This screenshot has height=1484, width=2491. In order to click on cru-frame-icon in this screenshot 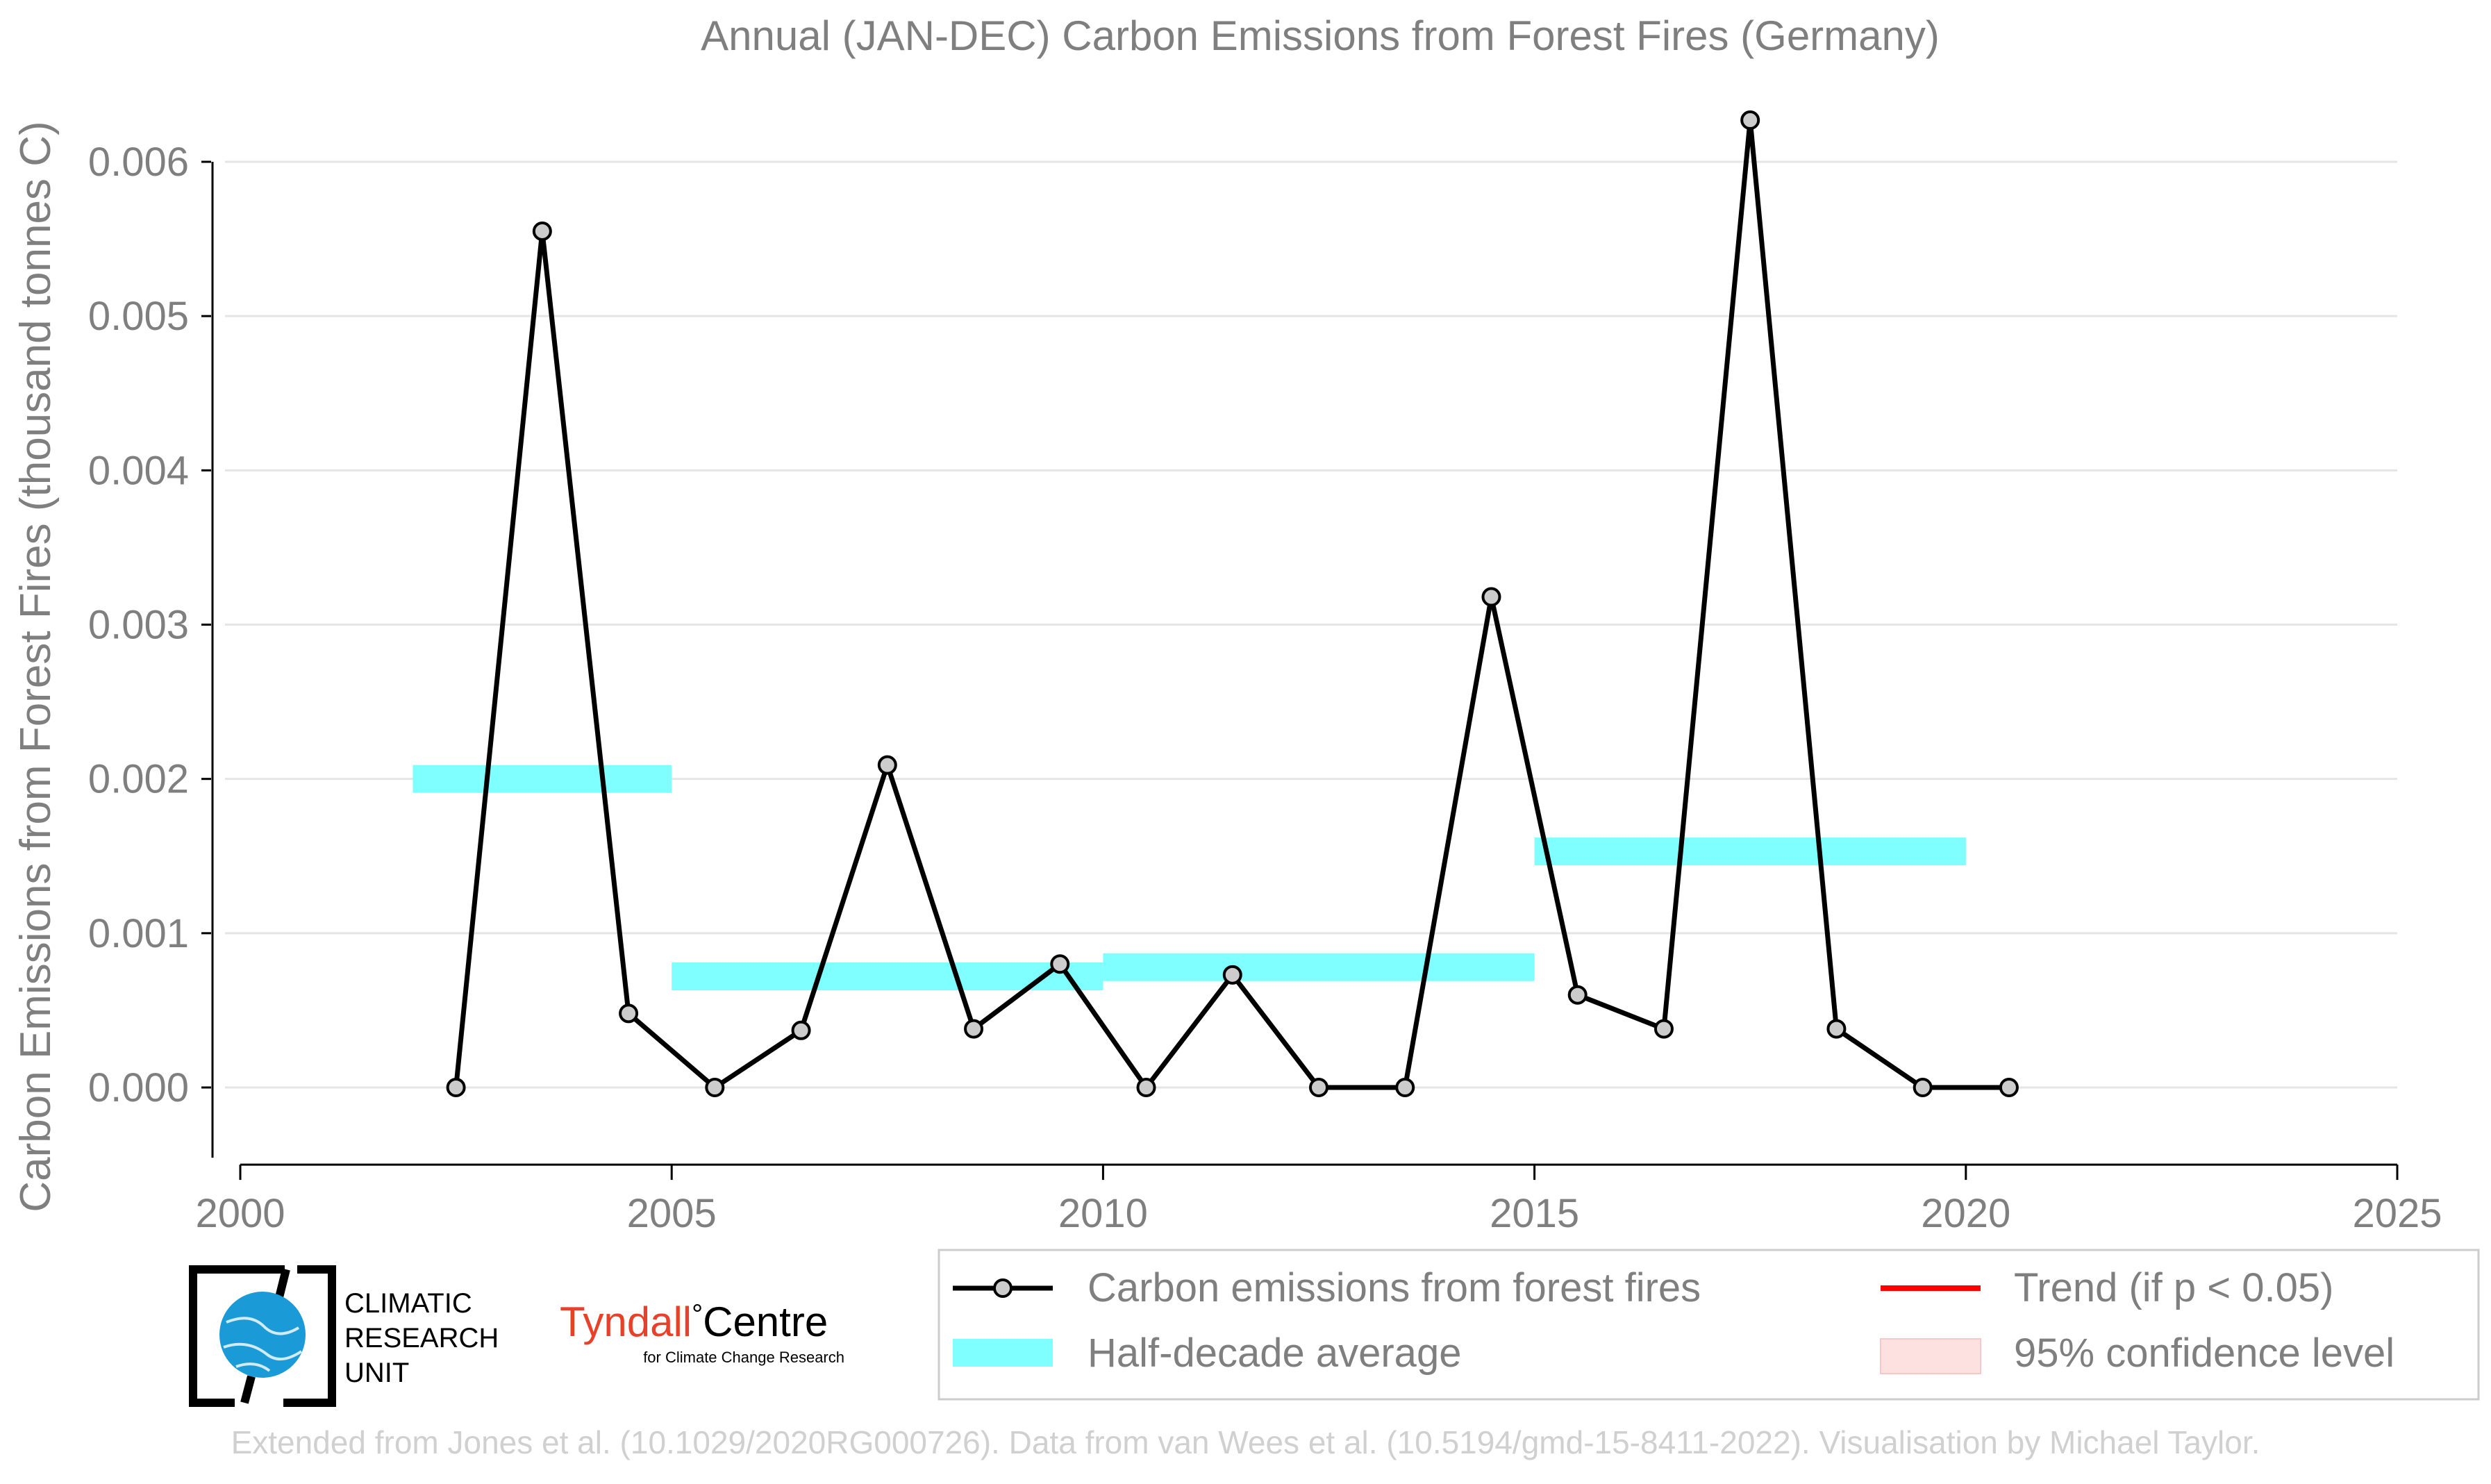, I will do `click(237, 1336)`.